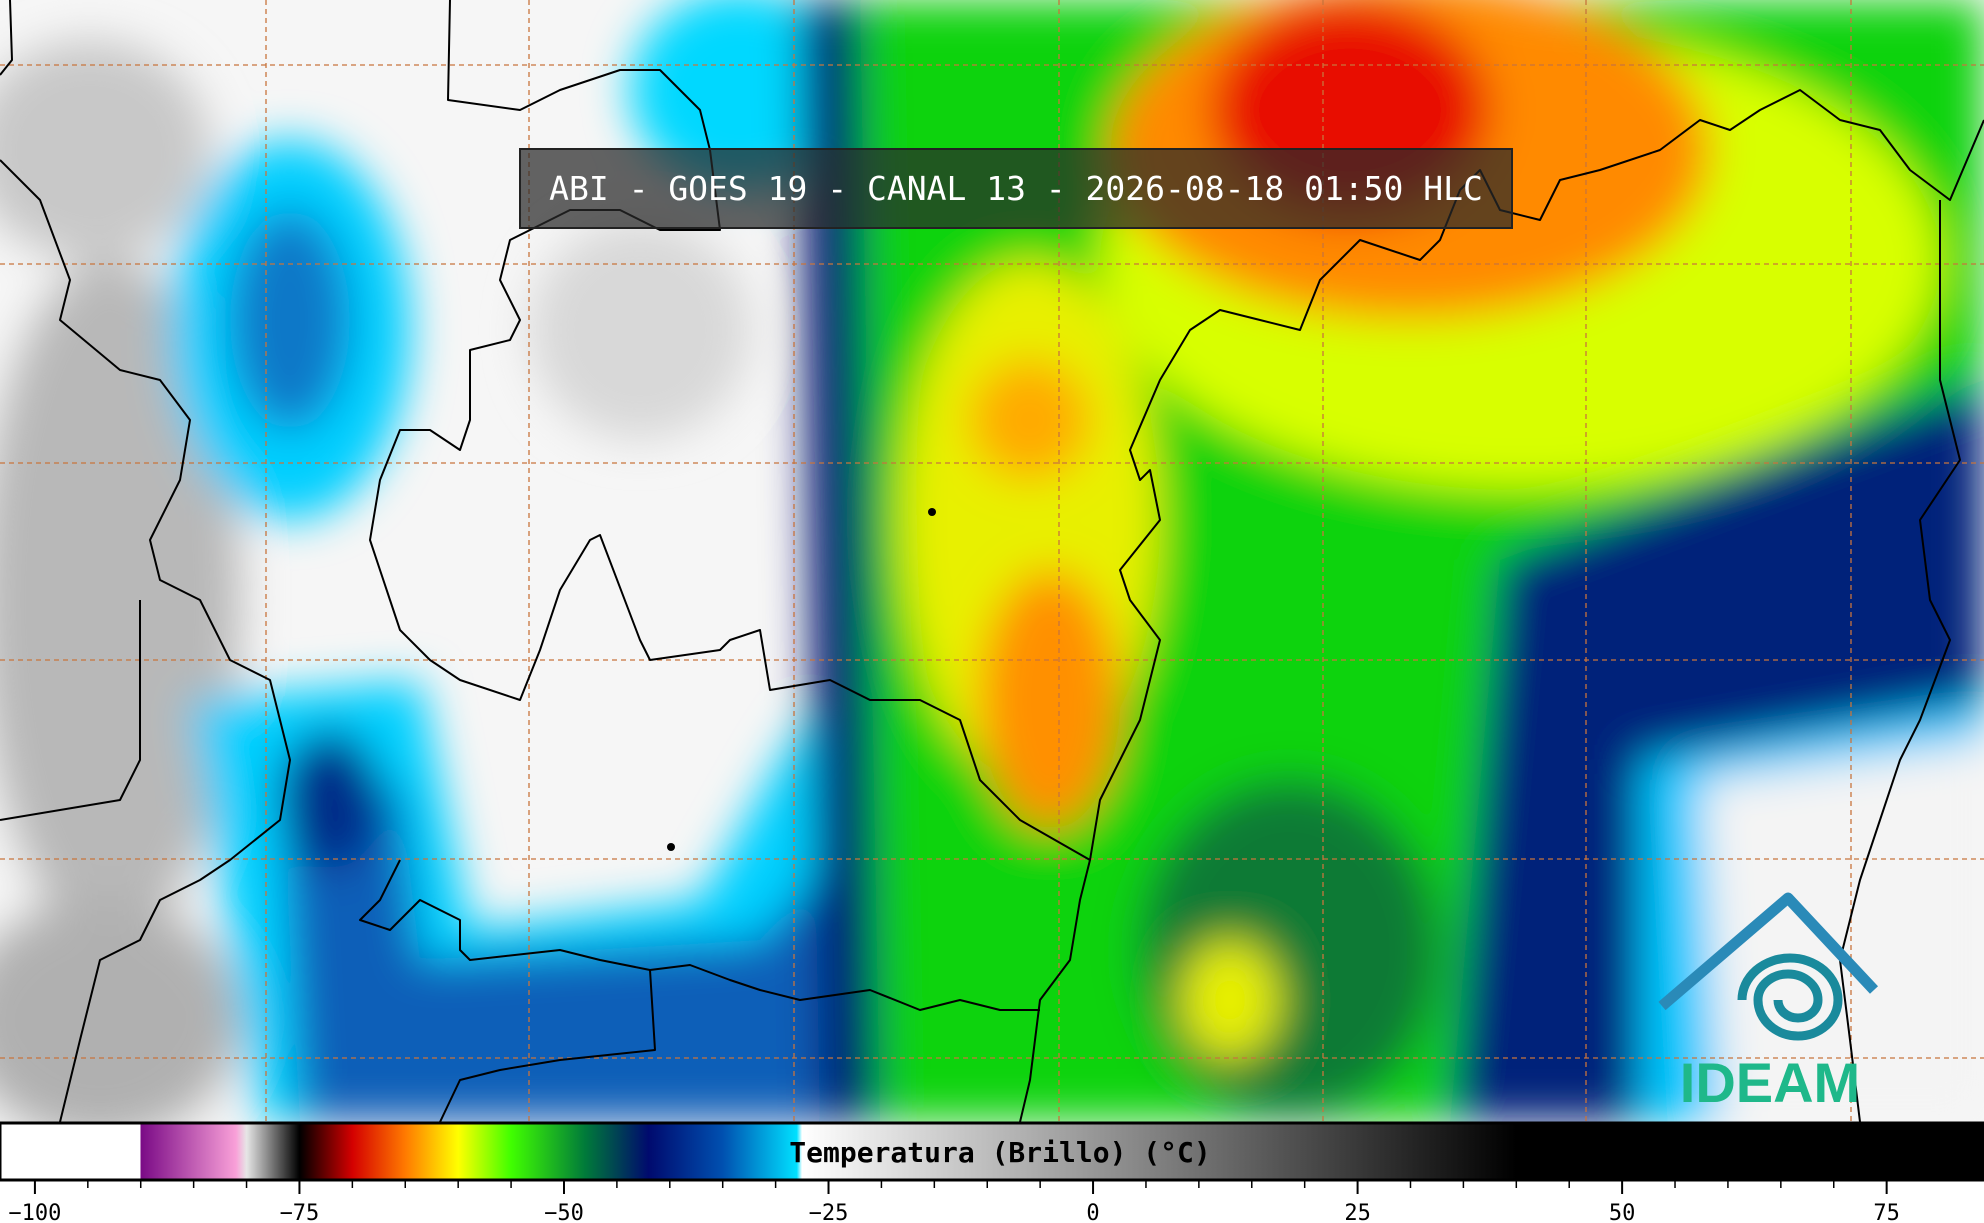 This screenshot has height=1223, width=1984. What do you see at coordinates (1790, 997) in the screenshot?
I see `logo-swirl` at bounding box center [1790, 997].